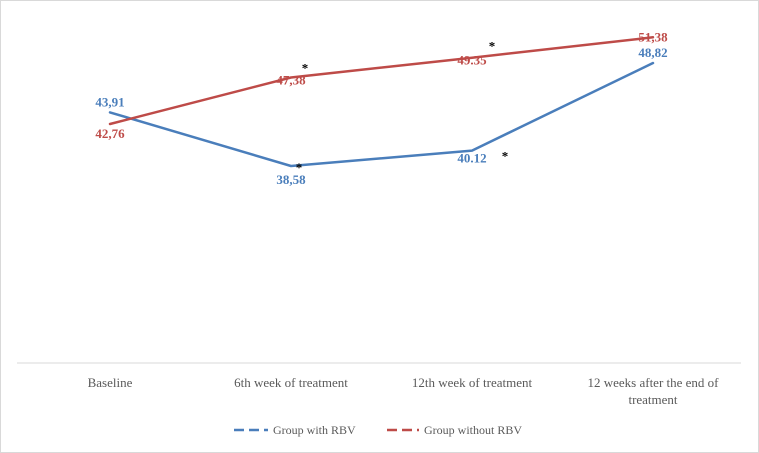 The image size is (759, 453). Describe the element at coordinates (653, 391) in the screenshot. I see `category-label-3: 12 weeks after the end of treatment` at that location.